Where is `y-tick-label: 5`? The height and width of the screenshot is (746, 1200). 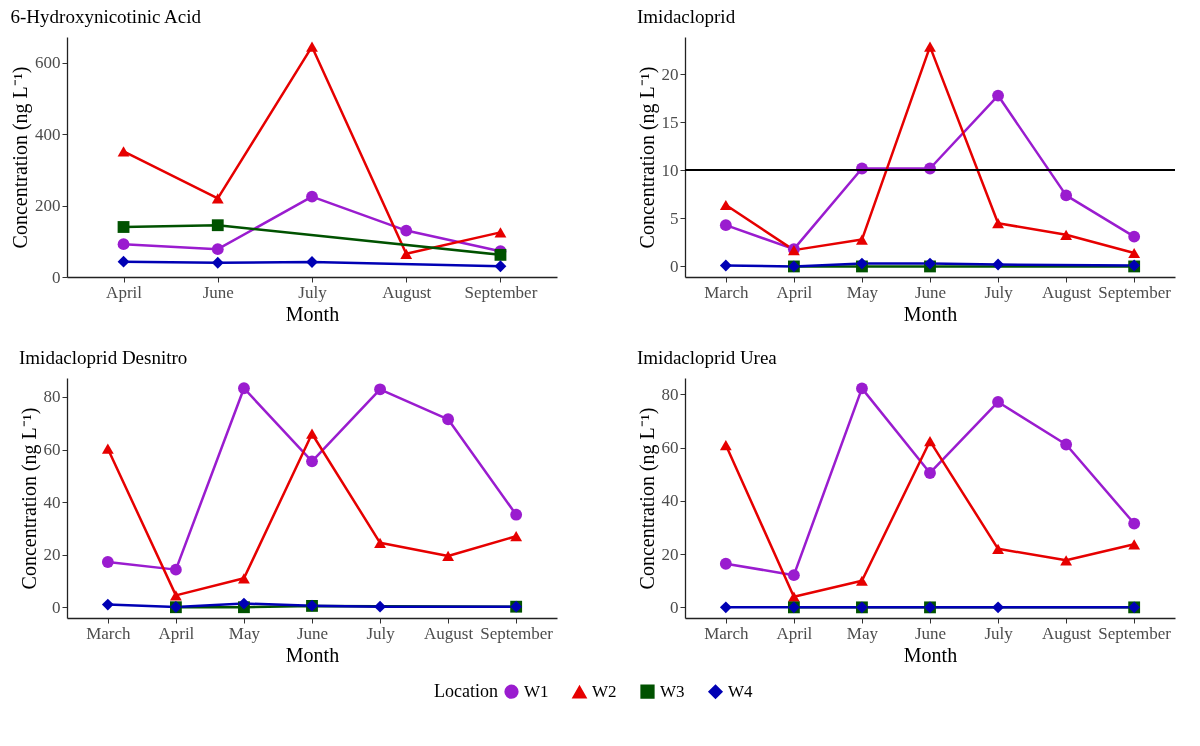
y-tick-label: 5 is located at coordinates (674, 218).